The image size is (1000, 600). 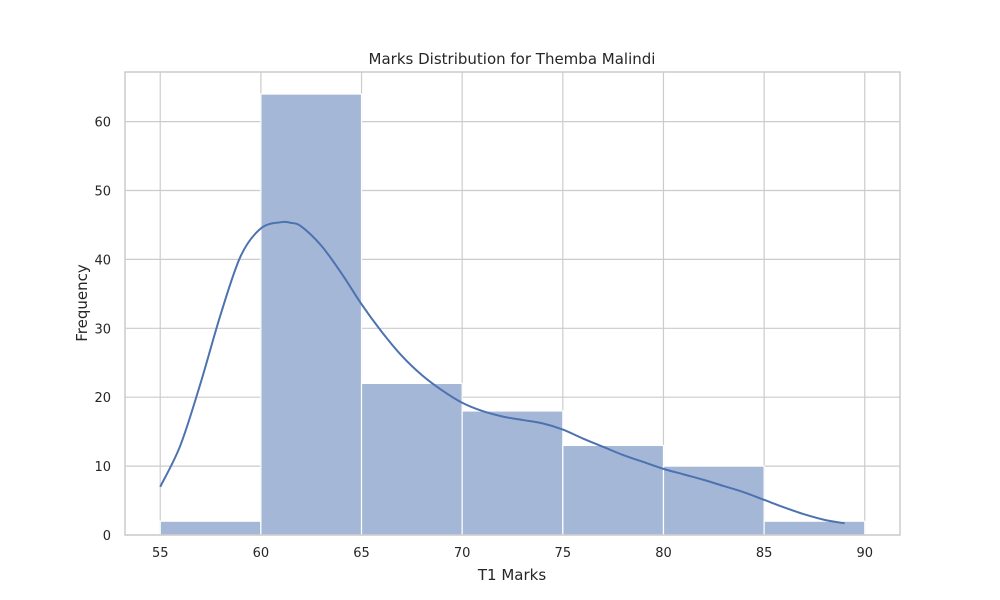 I want to click on y-axis-label: Frequency, so click(x=82, y=303).